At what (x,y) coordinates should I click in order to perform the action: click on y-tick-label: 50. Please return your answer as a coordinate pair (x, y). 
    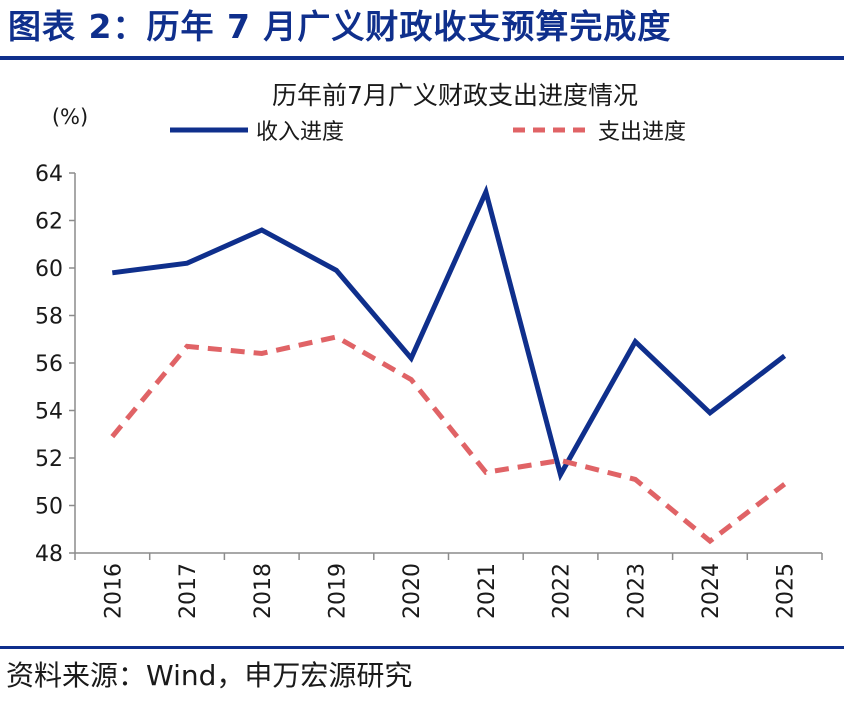
    Looking at the image, I should click on (49, 507).